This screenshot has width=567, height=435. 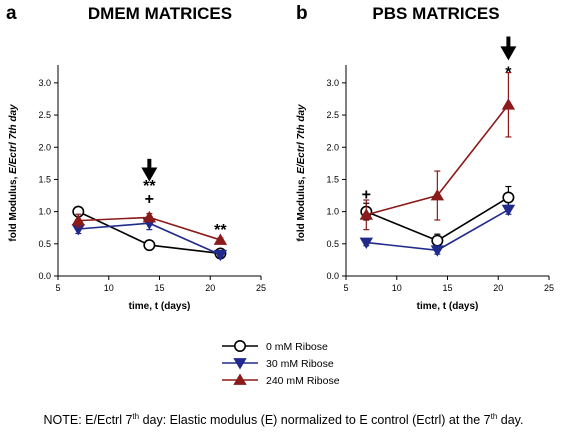 I want to click on note-sup-2: th, so click(x=494, y=416).